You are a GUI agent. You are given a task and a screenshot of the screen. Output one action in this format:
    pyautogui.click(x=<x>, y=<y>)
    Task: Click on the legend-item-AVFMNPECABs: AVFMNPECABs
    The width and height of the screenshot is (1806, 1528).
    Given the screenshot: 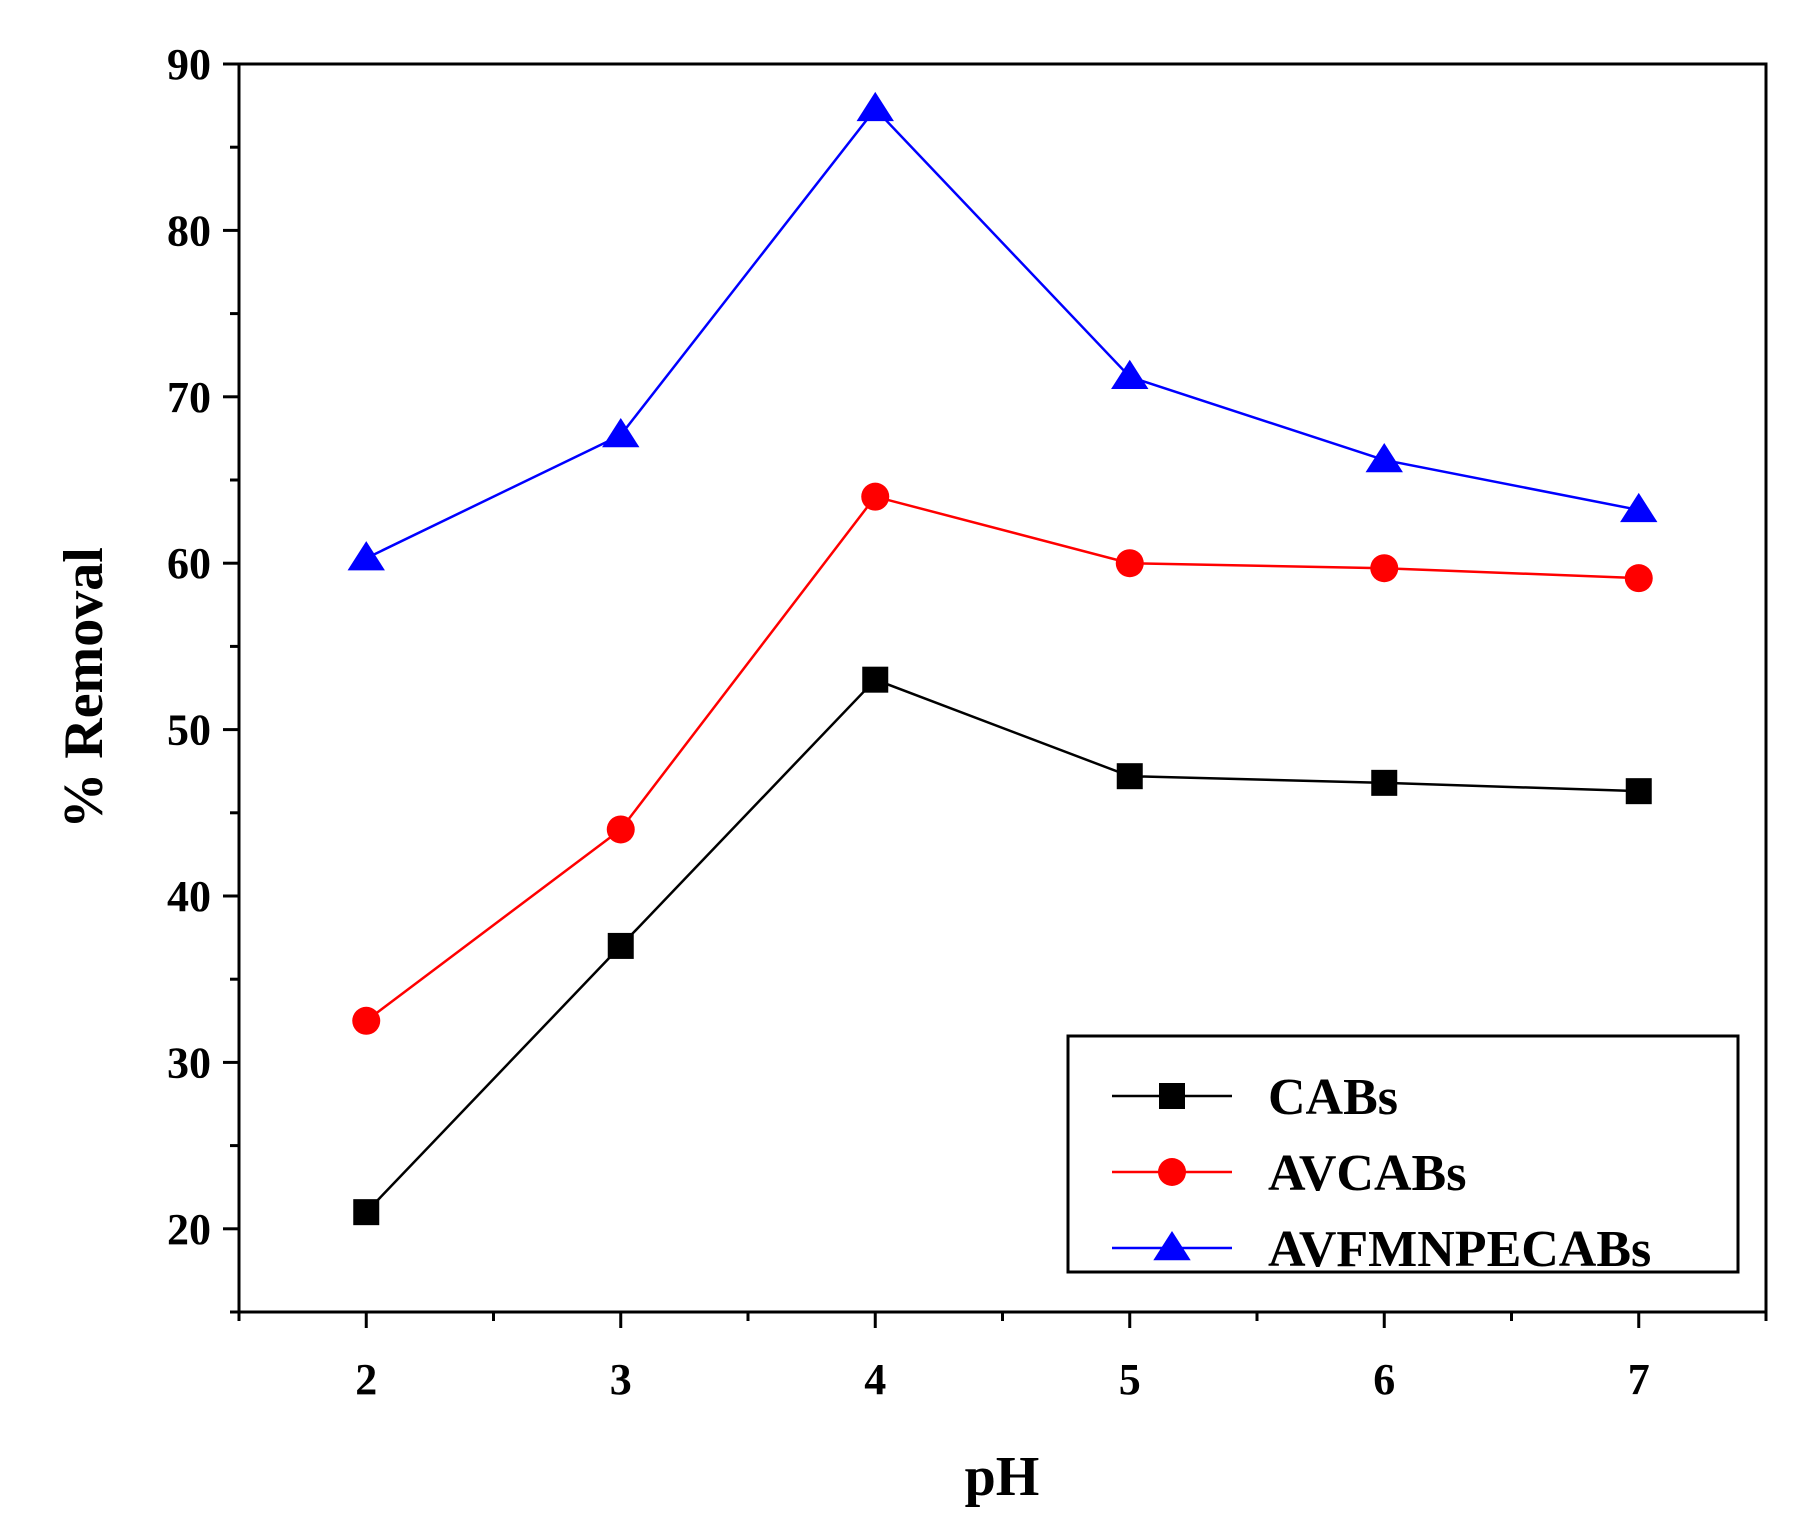 What is the action you would take?
    pyautogui.click(x=1381, y=1249)
    